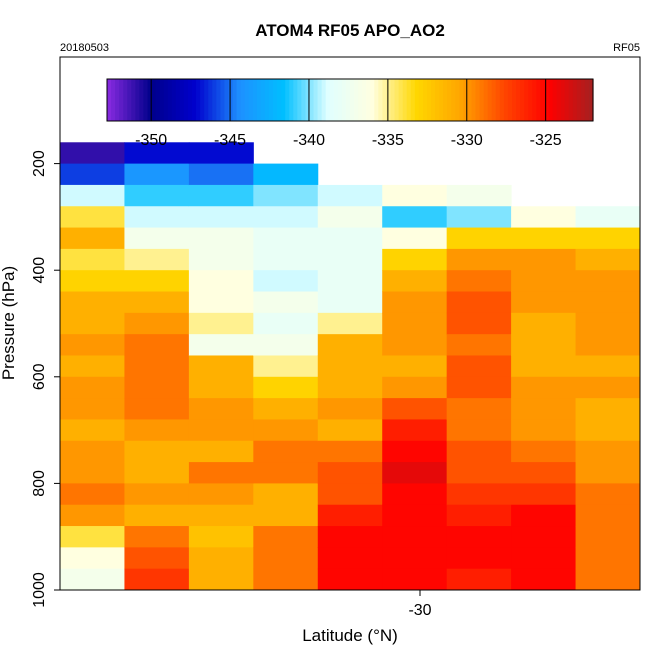 The image size is (650, 650). What do you see at coordinates (151, 140) in the screenshot?
I see `colorbar-tick-label: -350` at bounding box center [151, 140].